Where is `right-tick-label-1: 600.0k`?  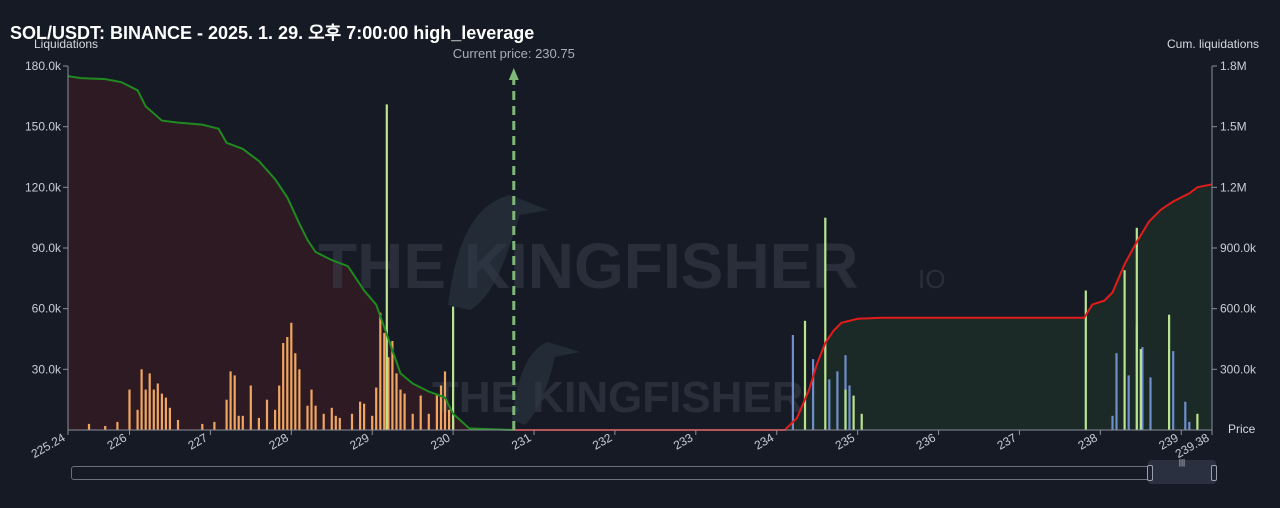 right-tick-label-1: 600.0k is located at coordinates (1238, 309).